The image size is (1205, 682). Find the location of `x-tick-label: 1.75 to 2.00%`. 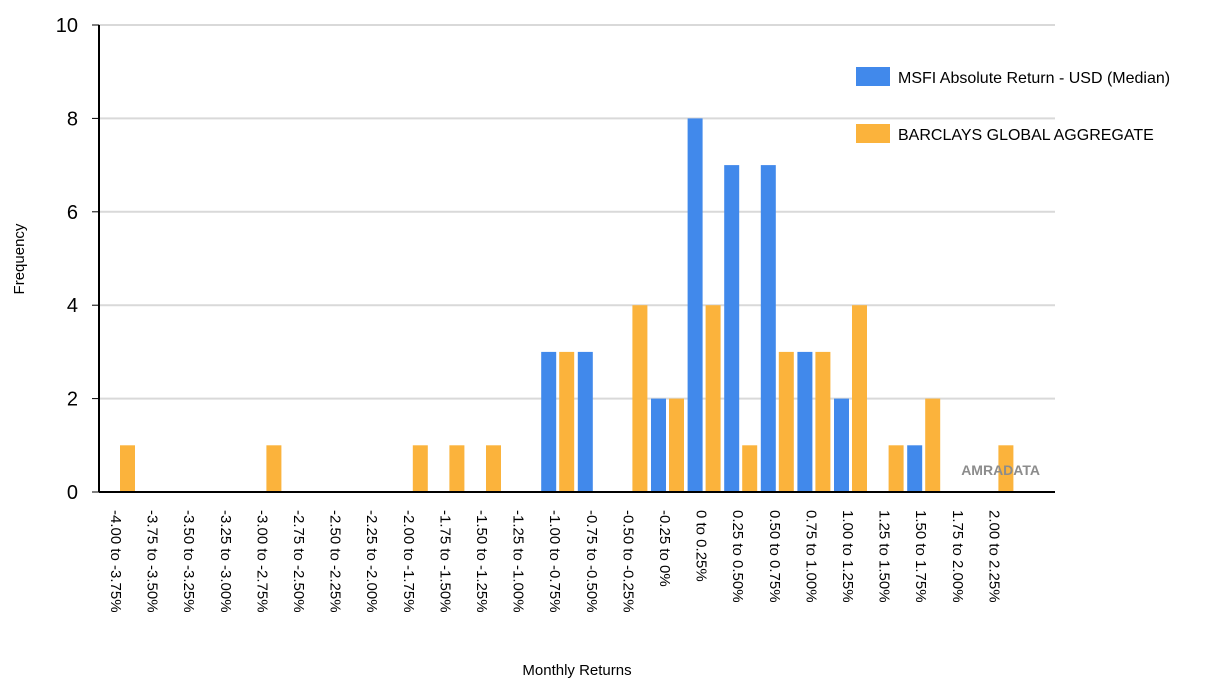

x-tick-label: 1.75 to 2.00% is located at coordinates (957, 556).